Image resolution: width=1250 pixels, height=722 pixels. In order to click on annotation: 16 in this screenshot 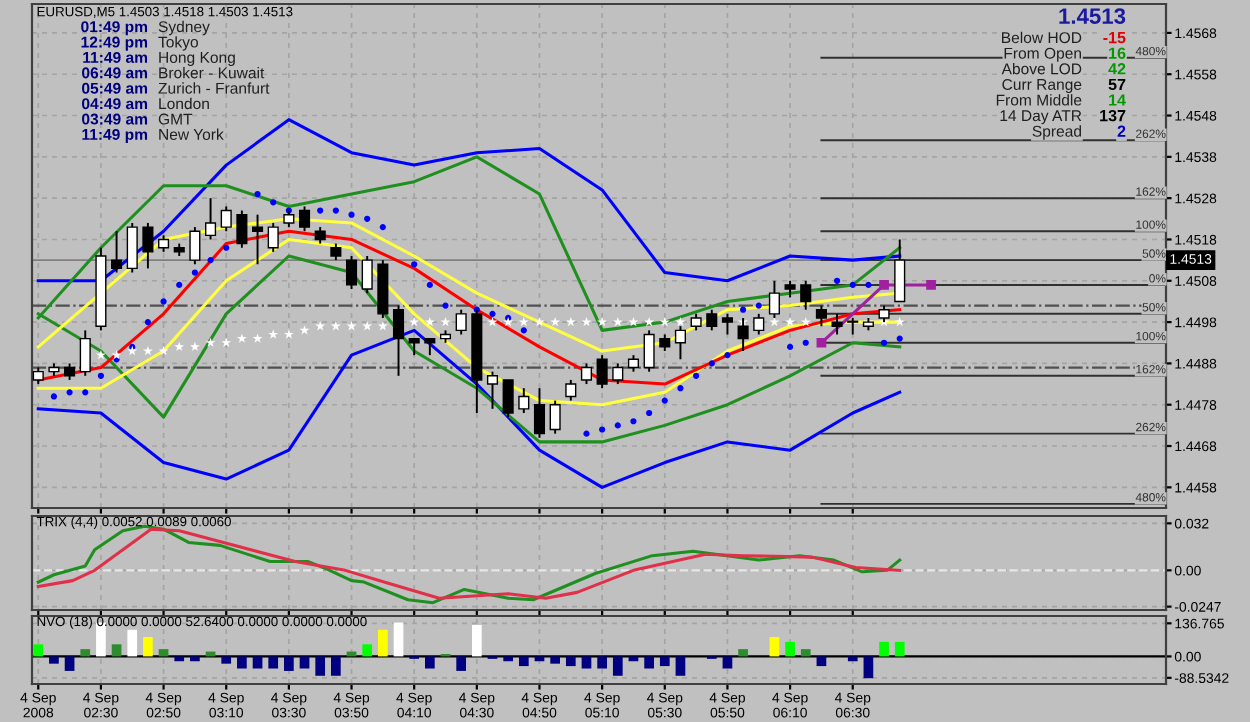, I will do `click(1117, 53)`.